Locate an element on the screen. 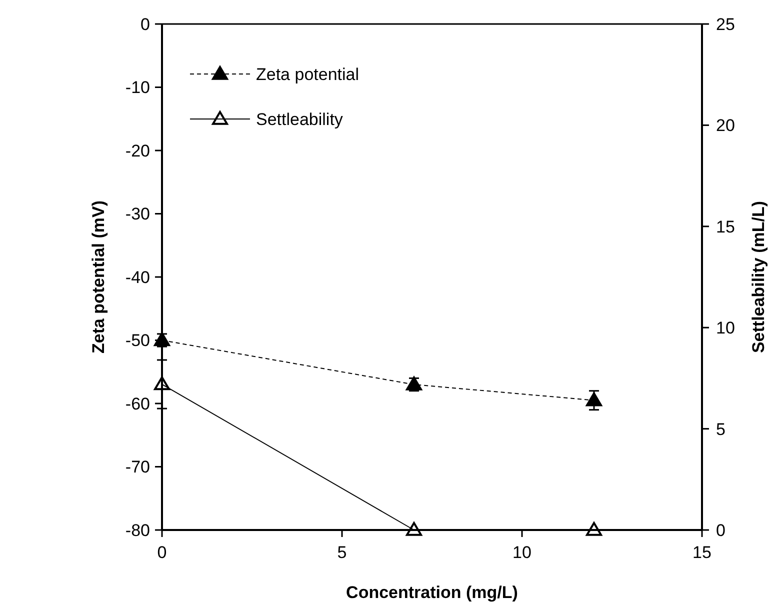 Image resolution: width=769 pixels, height=613 pixels. x-tick-label: 15 is located at coordinates (702, 552).